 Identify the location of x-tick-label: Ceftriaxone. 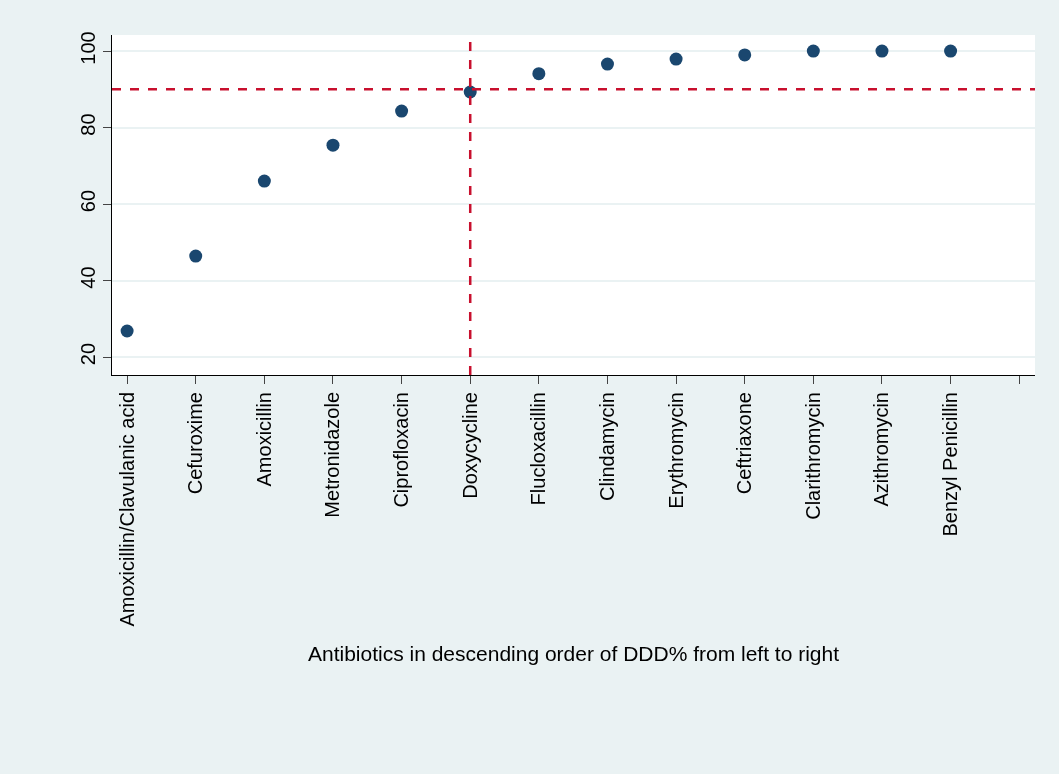
(744, 443).